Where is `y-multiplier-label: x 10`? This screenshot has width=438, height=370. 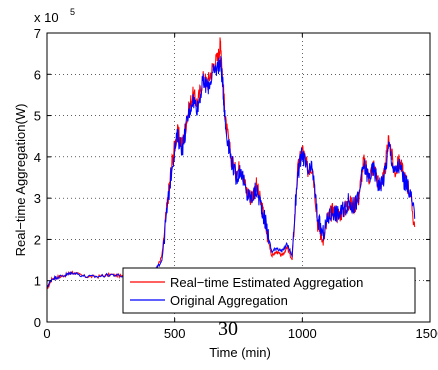 y-multiplier-label: x 10 is located at coordinates (46, 17).